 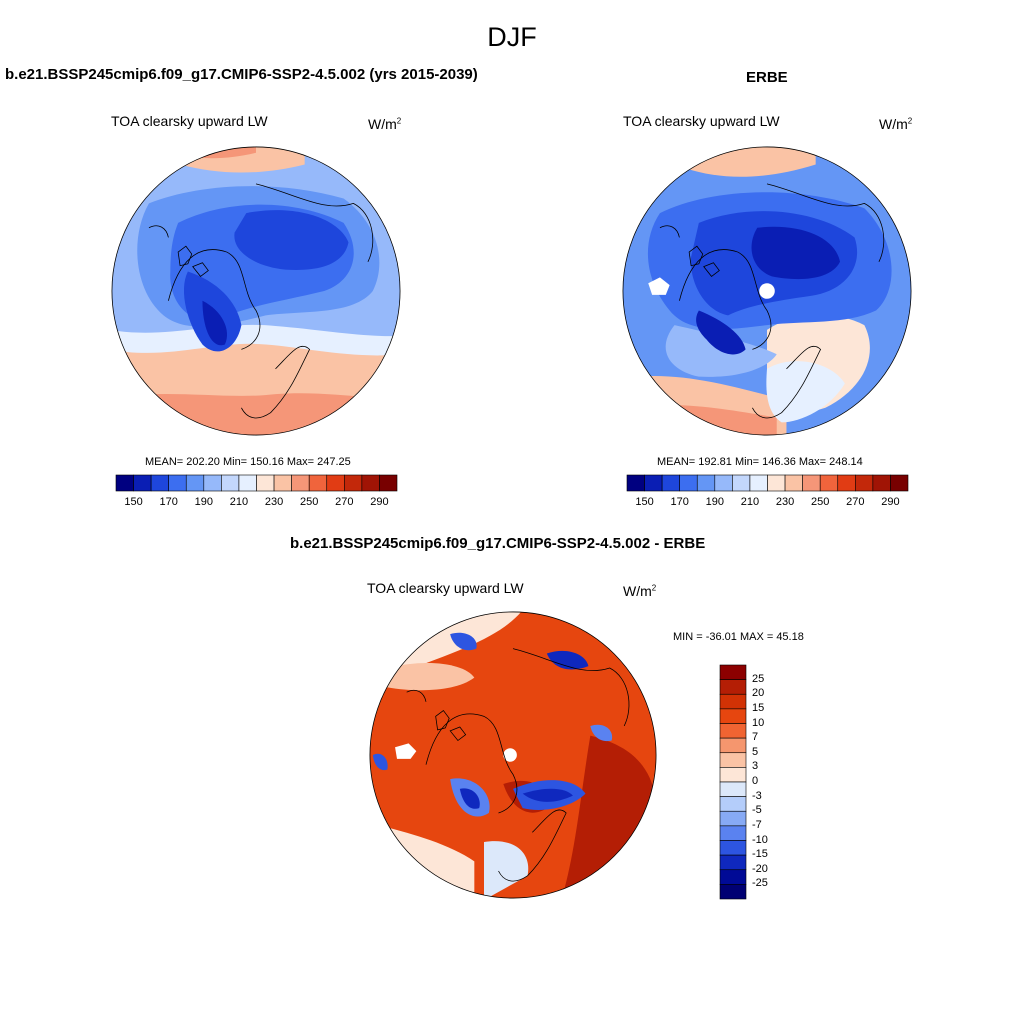 What do you see at coordinates (701, 121) in the screenshot?
I see `obs-variable-label: TOA clearsky upward LW` at bounding box center [701, 121].